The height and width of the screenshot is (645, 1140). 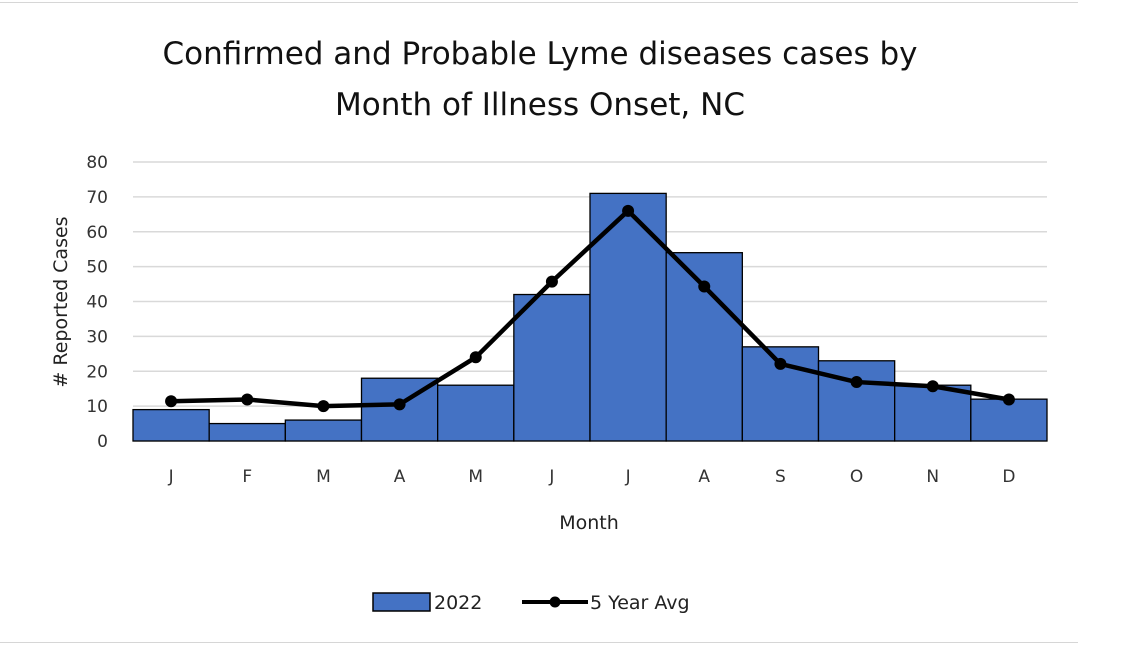 I want to click on y-tick-label: 60, so click(x=97, y=233).